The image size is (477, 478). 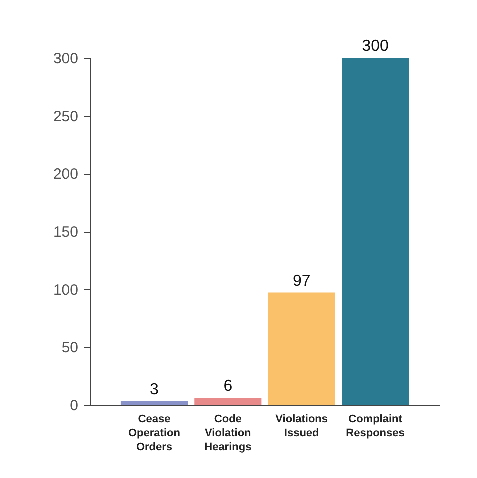 I want to click on data-label: 6, so click(x=228, y=387).